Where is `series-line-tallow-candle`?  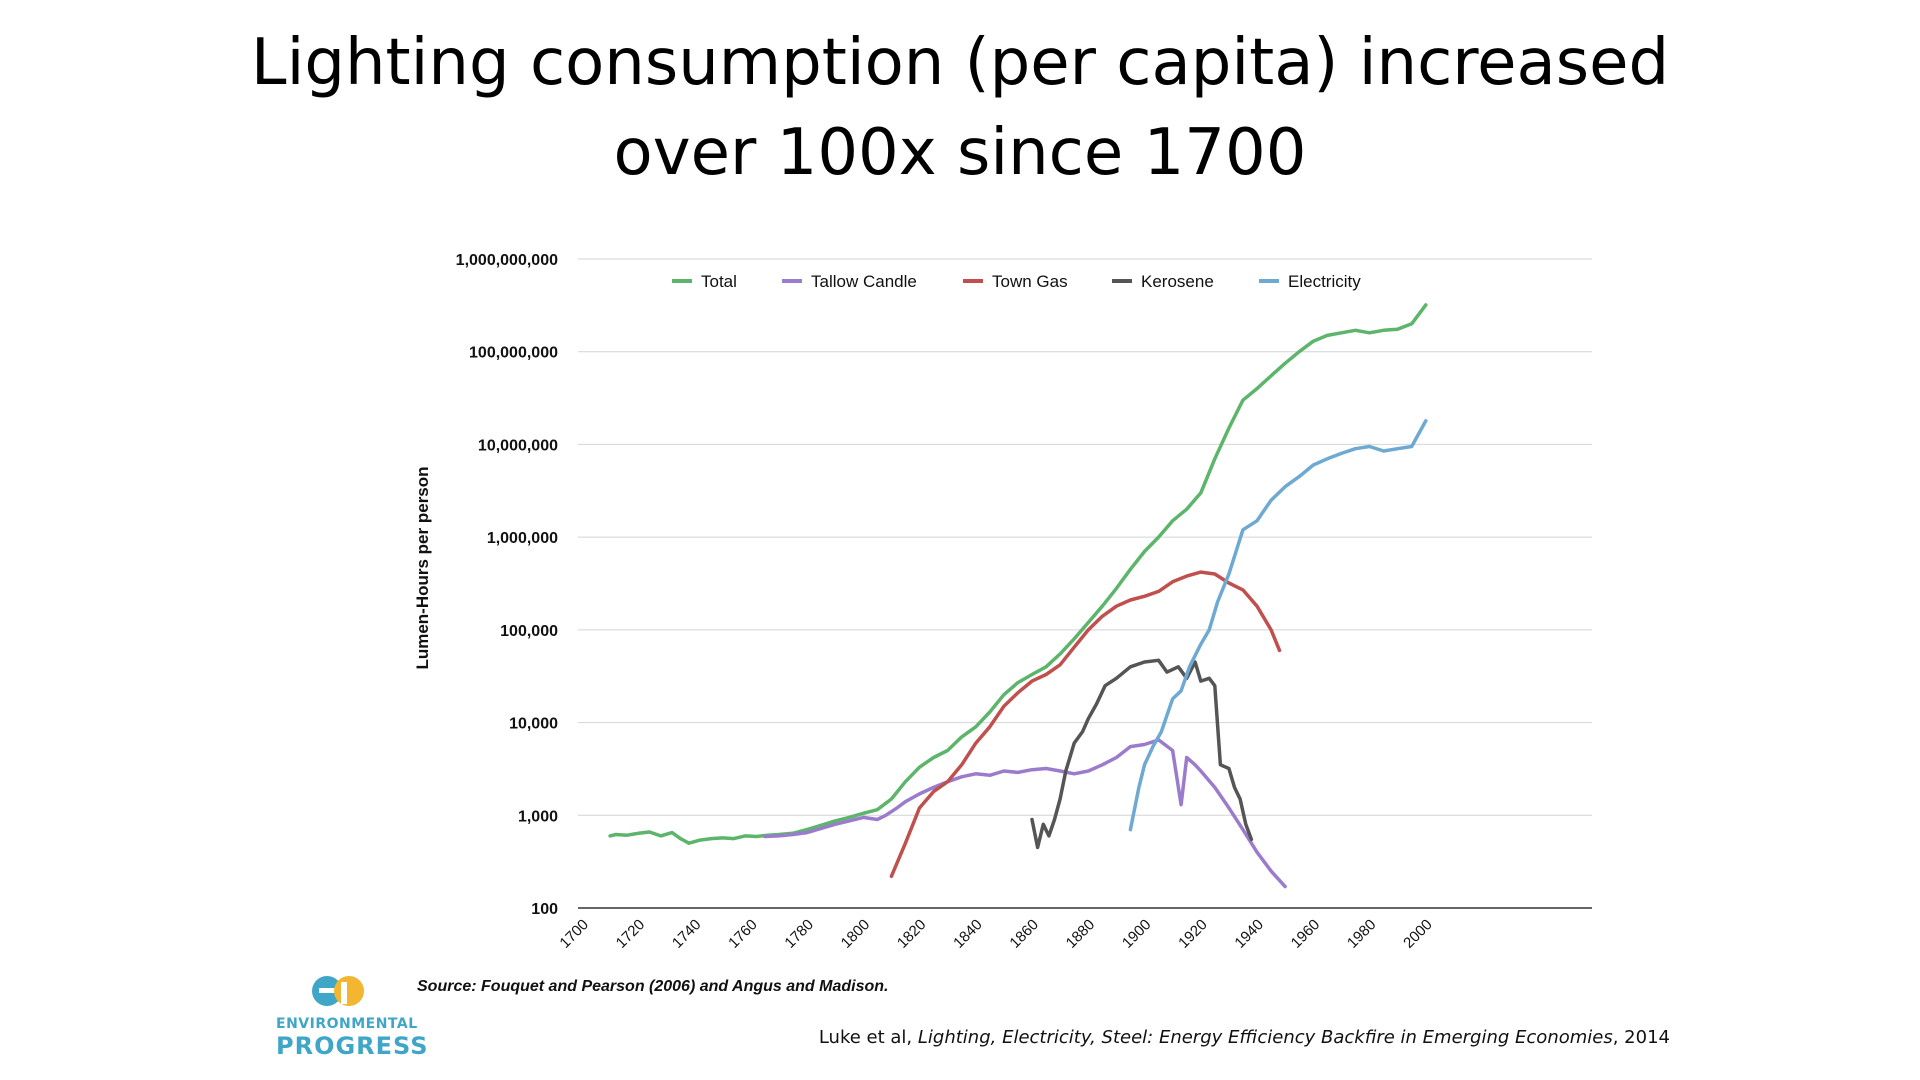 series-line-tallow-candle is located at coordinates (1025, 813).